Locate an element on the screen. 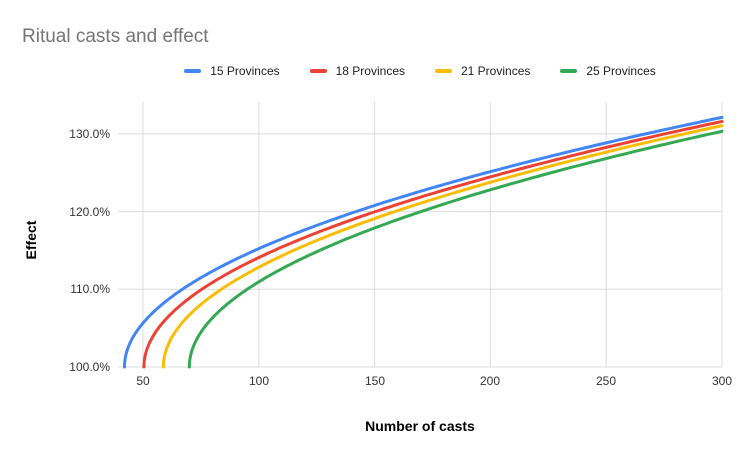 The height and width of the screenshot is (461, 745). legend-label: 15 Provinces is located at coordinates (245, 71).